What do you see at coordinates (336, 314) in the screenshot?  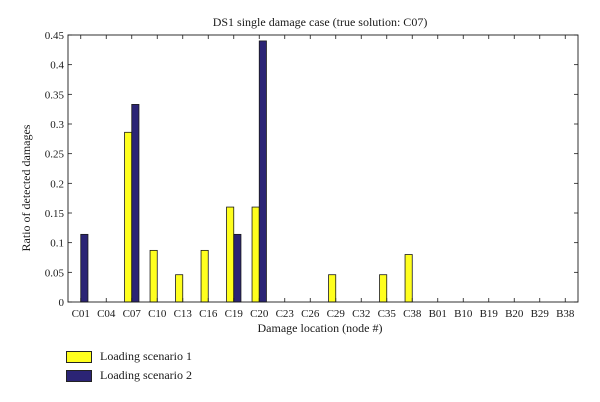 I see `x-tick-label-c29: C29` at bounding box center [336, 314].